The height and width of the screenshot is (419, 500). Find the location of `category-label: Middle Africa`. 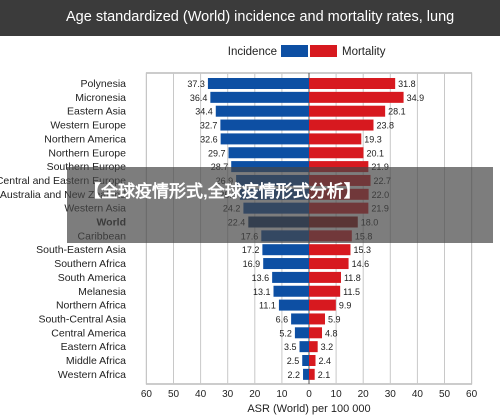

category-label: Middle Africa is located at coordinates (96, 361).